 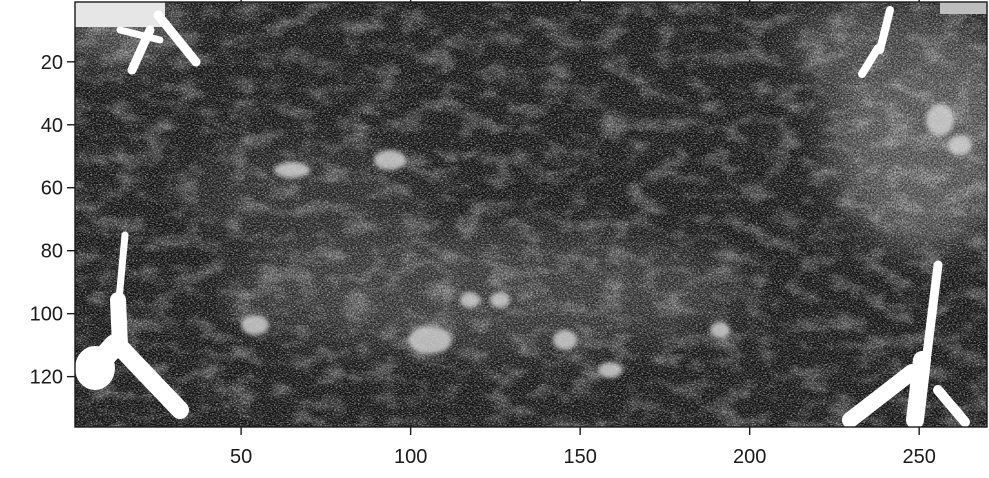 I want to click on y-tick-label-40: 40, so click(x=52, y=126).